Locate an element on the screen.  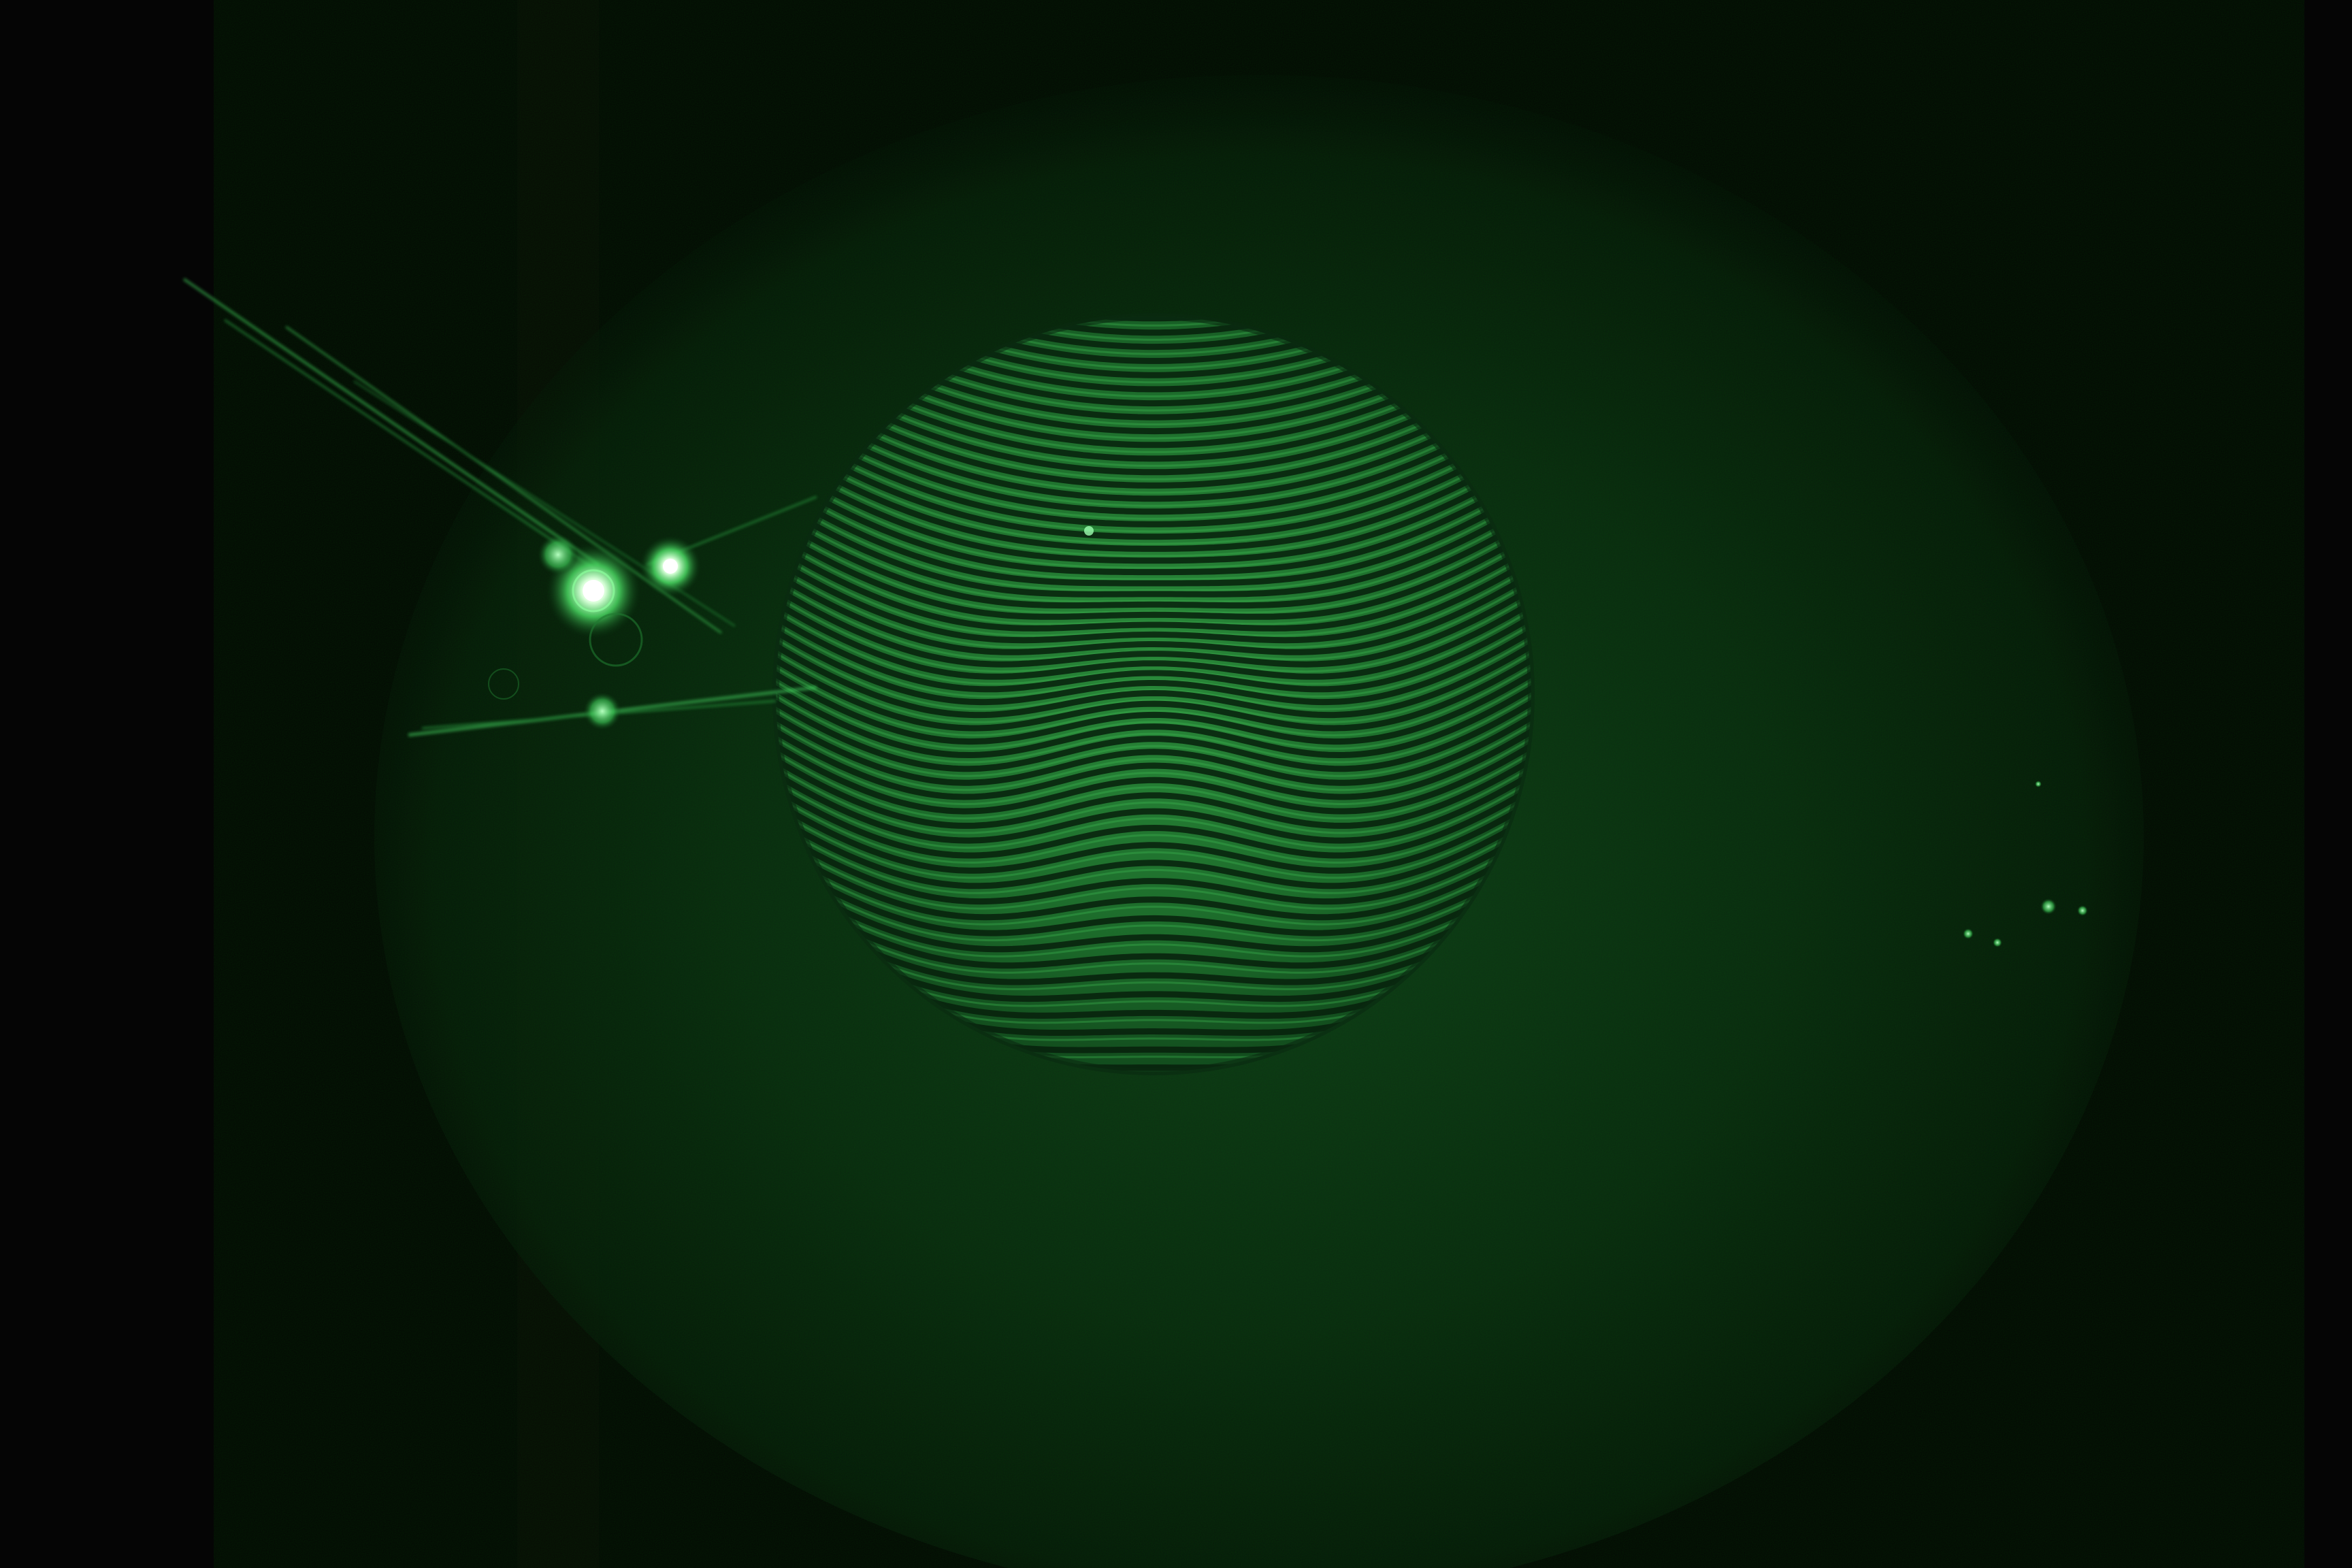
glare-ring-faint is located at coordinates (616, 640).